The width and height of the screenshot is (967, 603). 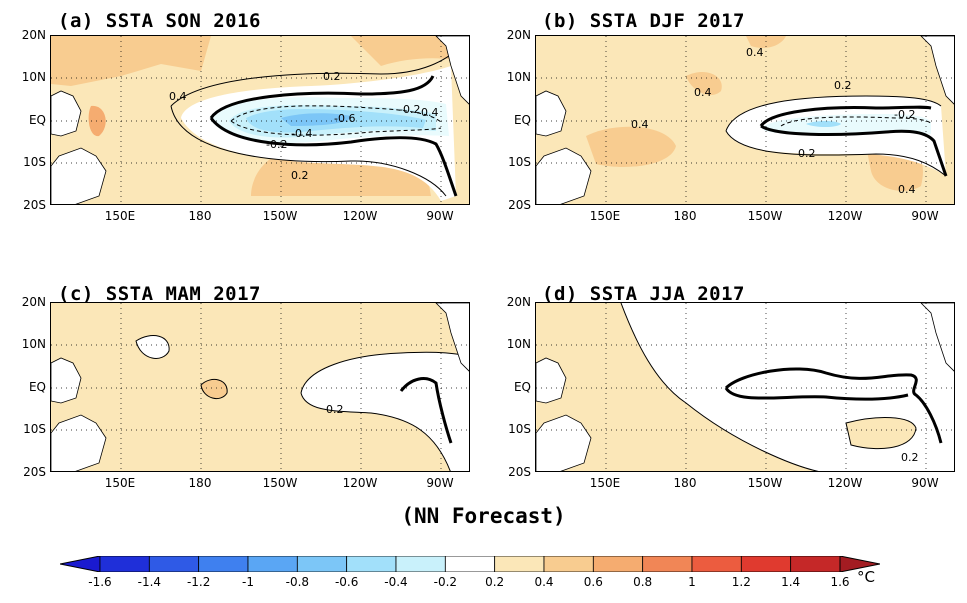 I want to click on contour-label: -0.6, so click(x=344, y=118).